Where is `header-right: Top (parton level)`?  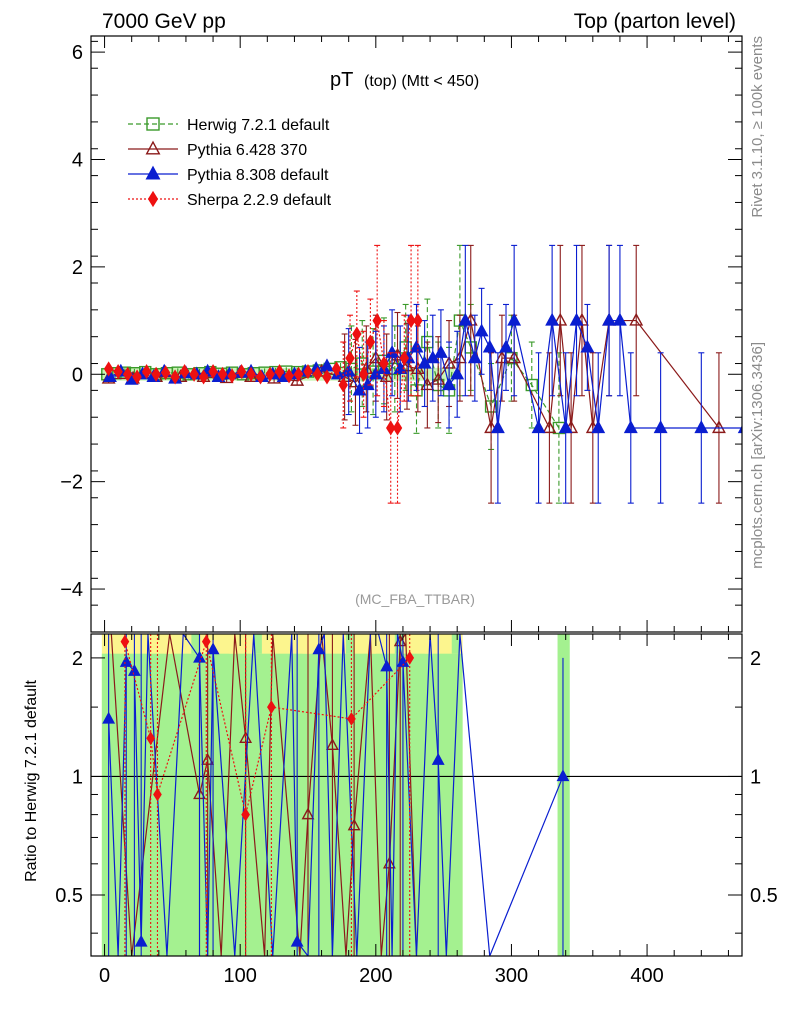
header-right: Top (parton level) is located at coordinates (655, 21).